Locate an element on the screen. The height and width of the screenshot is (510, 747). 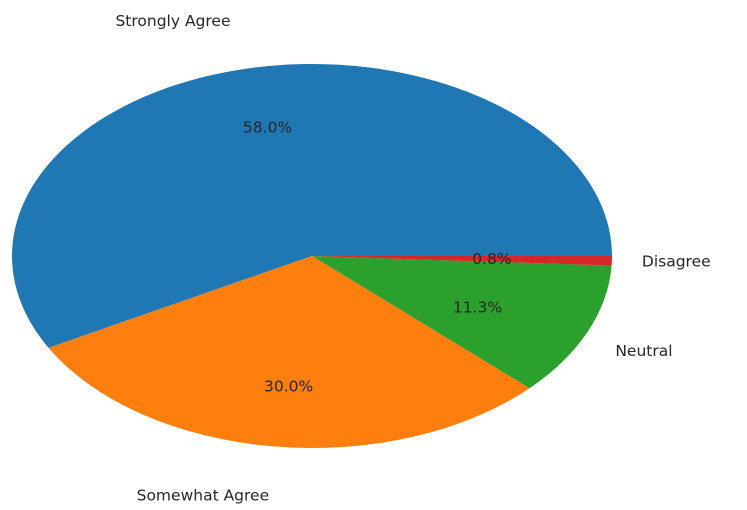
pie-label: Neutral is located at coordinates (643, 351).